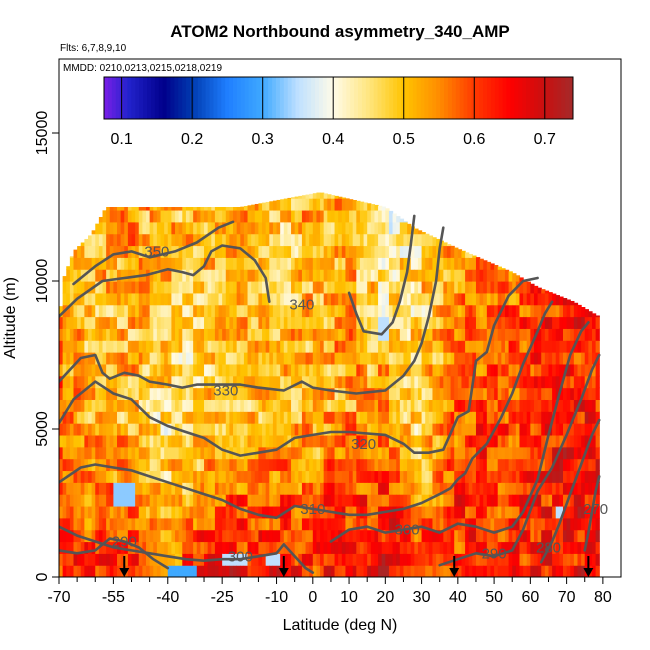  Describe the element at coordinates (142, 68) in the screenshot. I see `dates-note: MMDD: 0210,0213,0215,0218,0219` at that location.